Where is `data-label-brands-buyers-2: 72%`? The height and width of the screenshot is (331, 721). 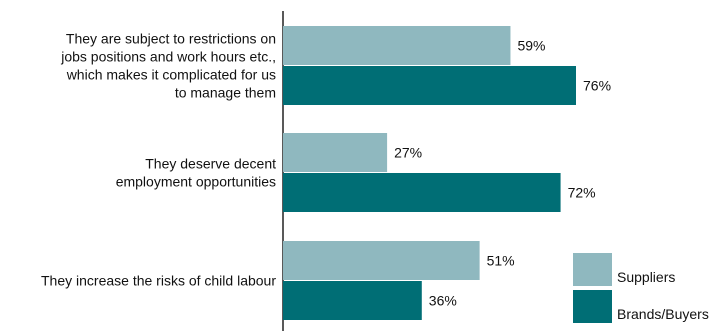 data-label-brands-buyers-2: 72% is located at coordinates (582, 193).